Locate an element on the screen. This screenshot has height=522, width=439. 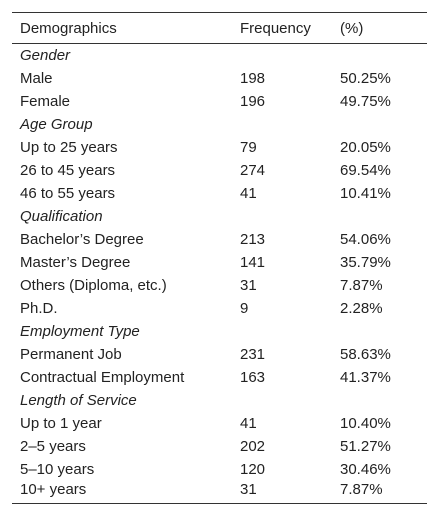
row-label: Others (Diploma, etc.) is located at coordinates (93, 285).